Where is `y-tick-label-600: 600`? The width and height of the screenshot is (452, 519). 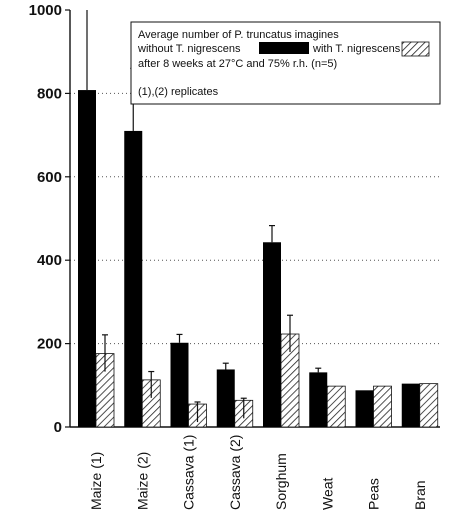 y-tick-label-600: 600 is located at coordinates (49, 177).